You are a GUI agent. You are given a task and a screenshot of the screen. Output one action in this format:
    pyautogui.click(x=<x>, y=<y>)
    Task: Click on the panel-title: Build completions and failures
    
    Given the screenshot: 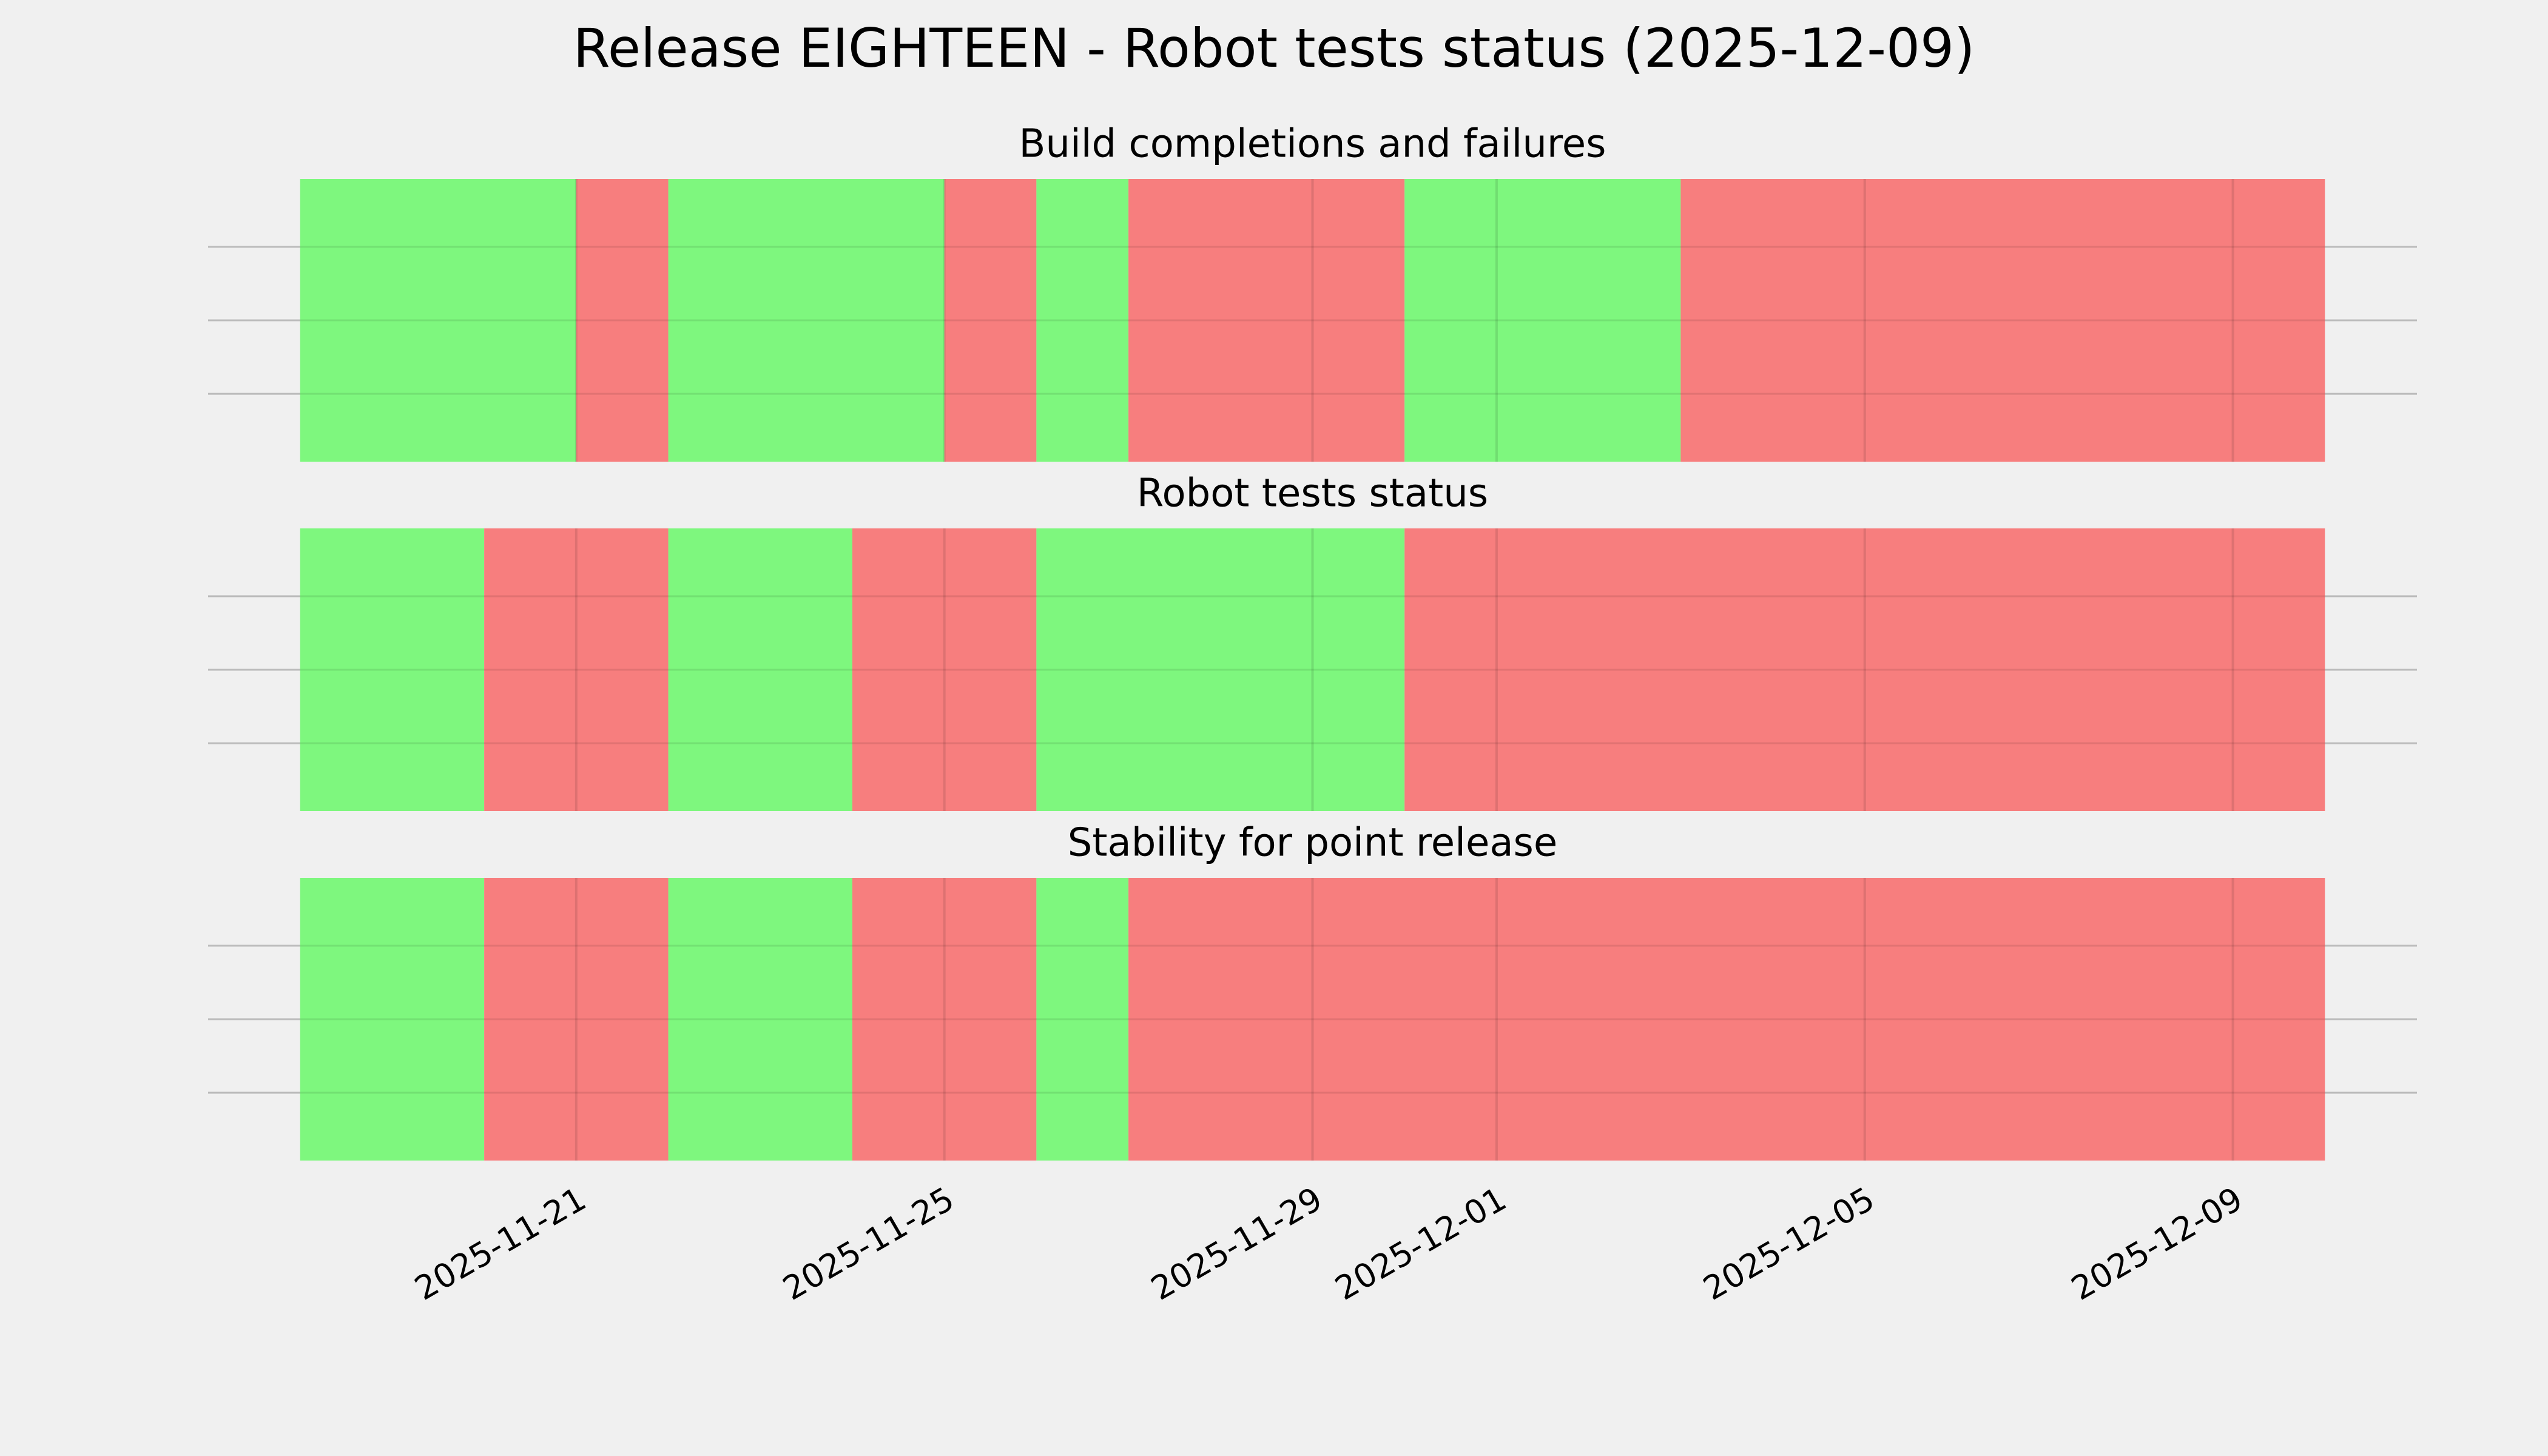 What is the action you would take?
    pyautogui.click(x=1312, y=144)
    